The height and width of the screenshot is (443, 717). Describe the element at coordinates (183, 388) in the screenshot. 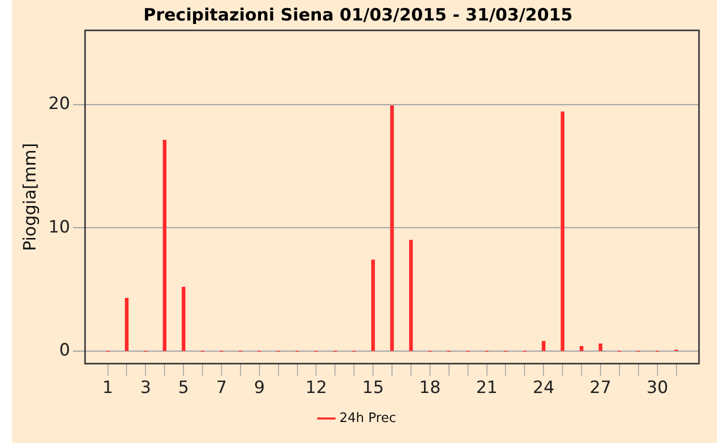

I see `x-tick-label: 5` at that location.